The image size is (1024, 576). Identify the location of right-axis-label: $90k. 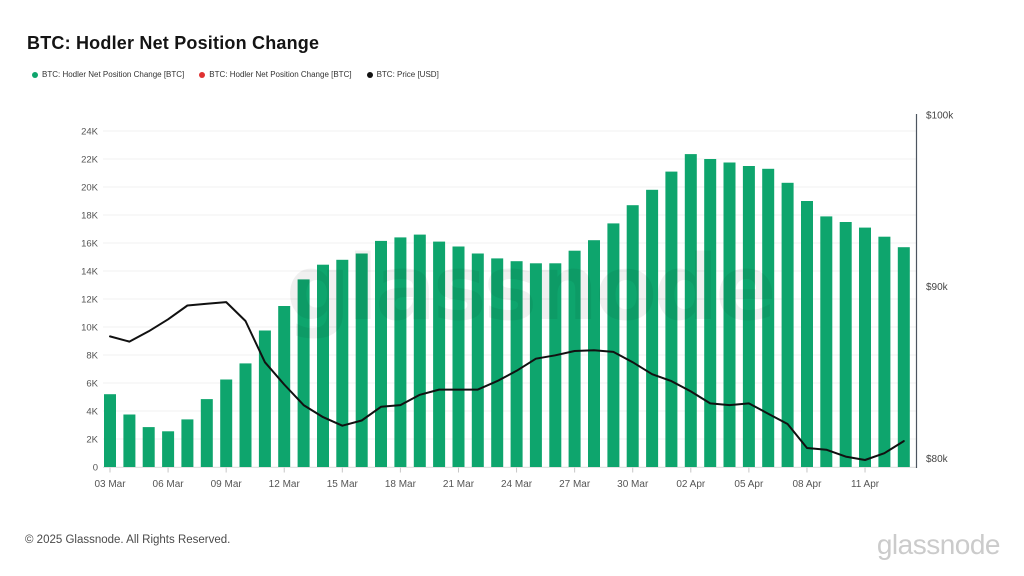
(937, 287).